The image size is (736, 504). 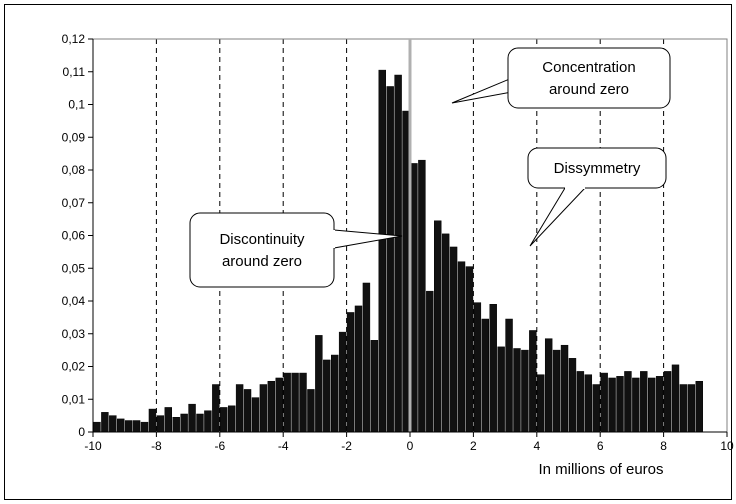 What do you see at coordinates (74, 72) in the screenshot?
I see `y-tick-label: 0,11` at bounding box center [74, 72].